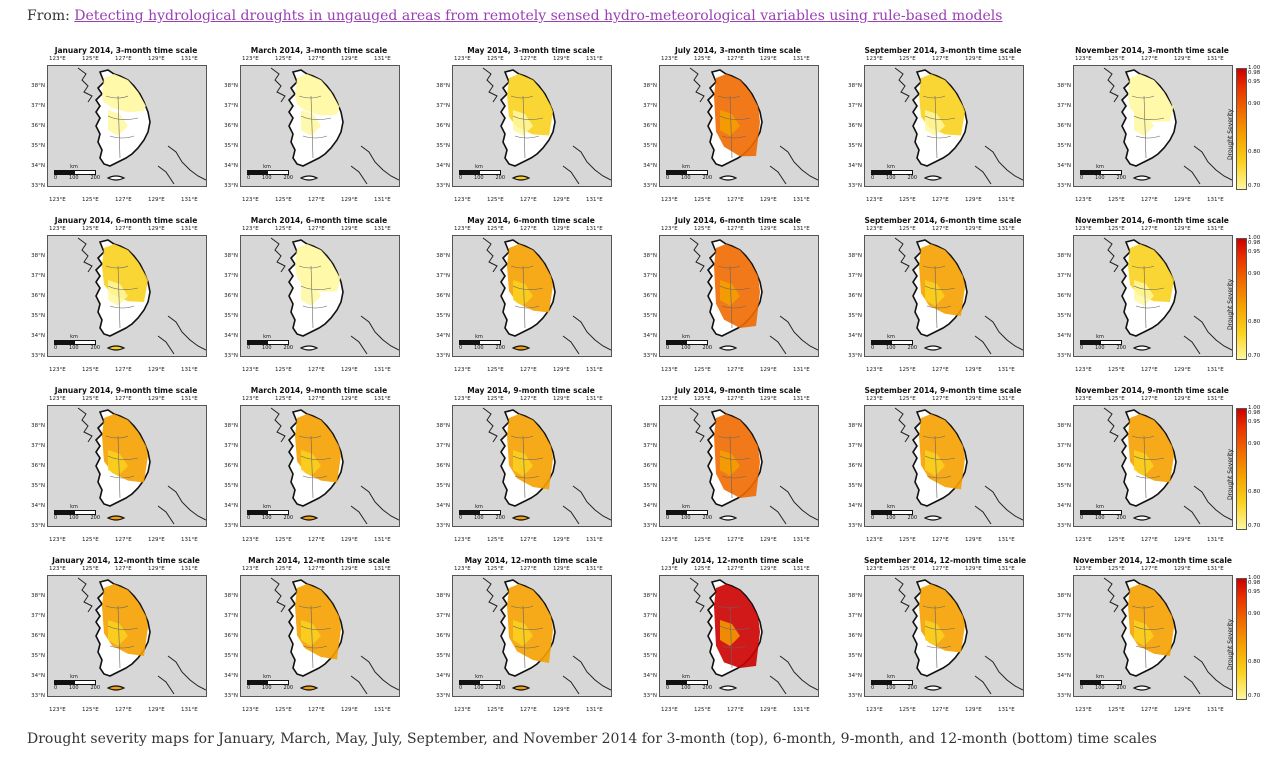 This screenshot has height=757, width=1287. I want to click on panel-title: March 2014, 9-month time scale, so click(319, 390).